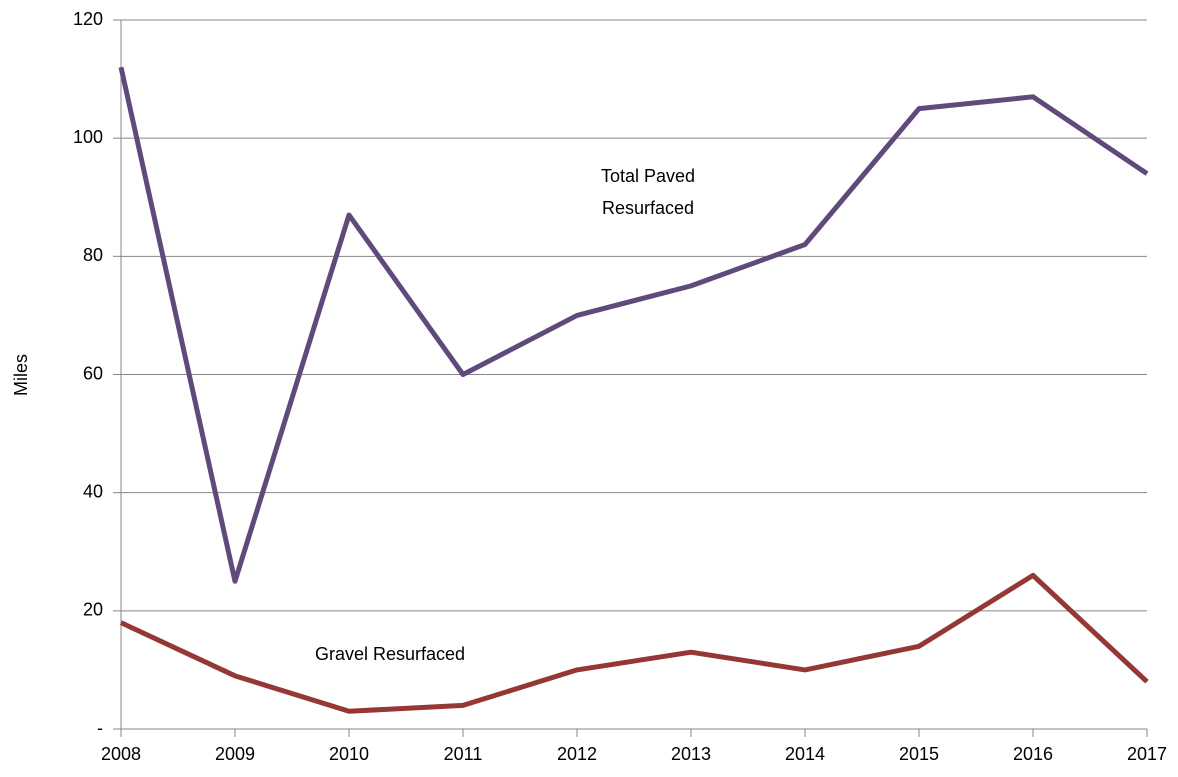 The height and width of the screenshot is (777, 1178). I want to click on y-tick-label: -, so click(100, 728).